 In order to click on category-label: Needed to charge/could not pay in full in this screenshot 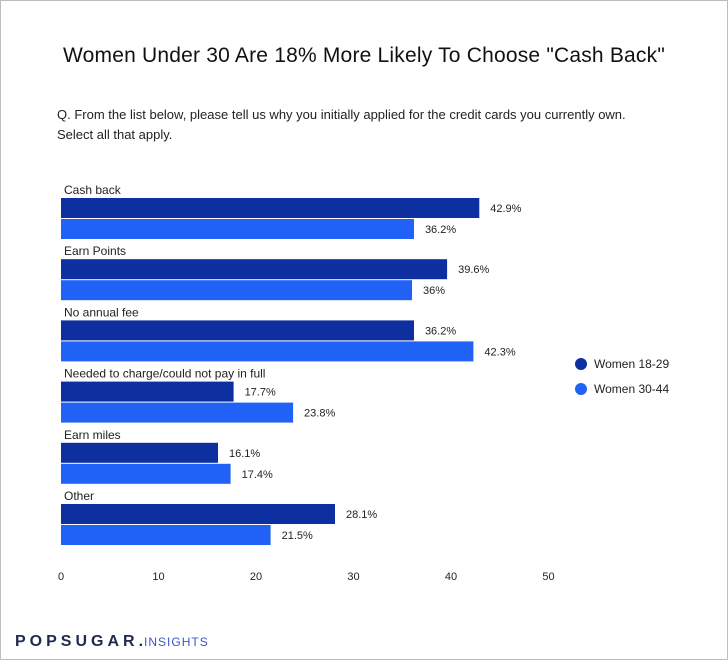, I will do `click(164, 374)`.